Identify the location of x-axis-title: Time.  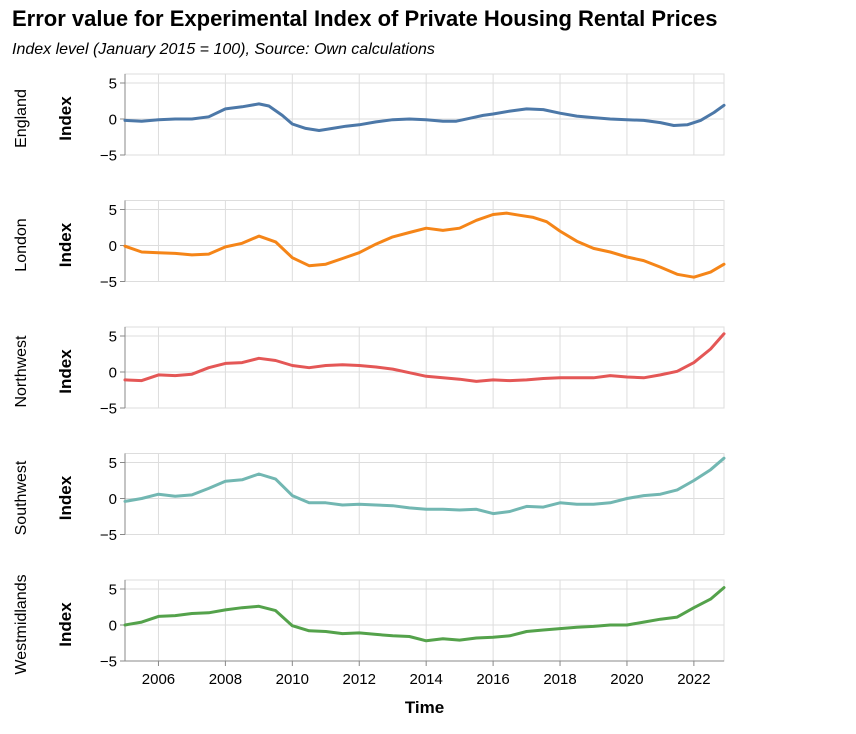
(424, 707).